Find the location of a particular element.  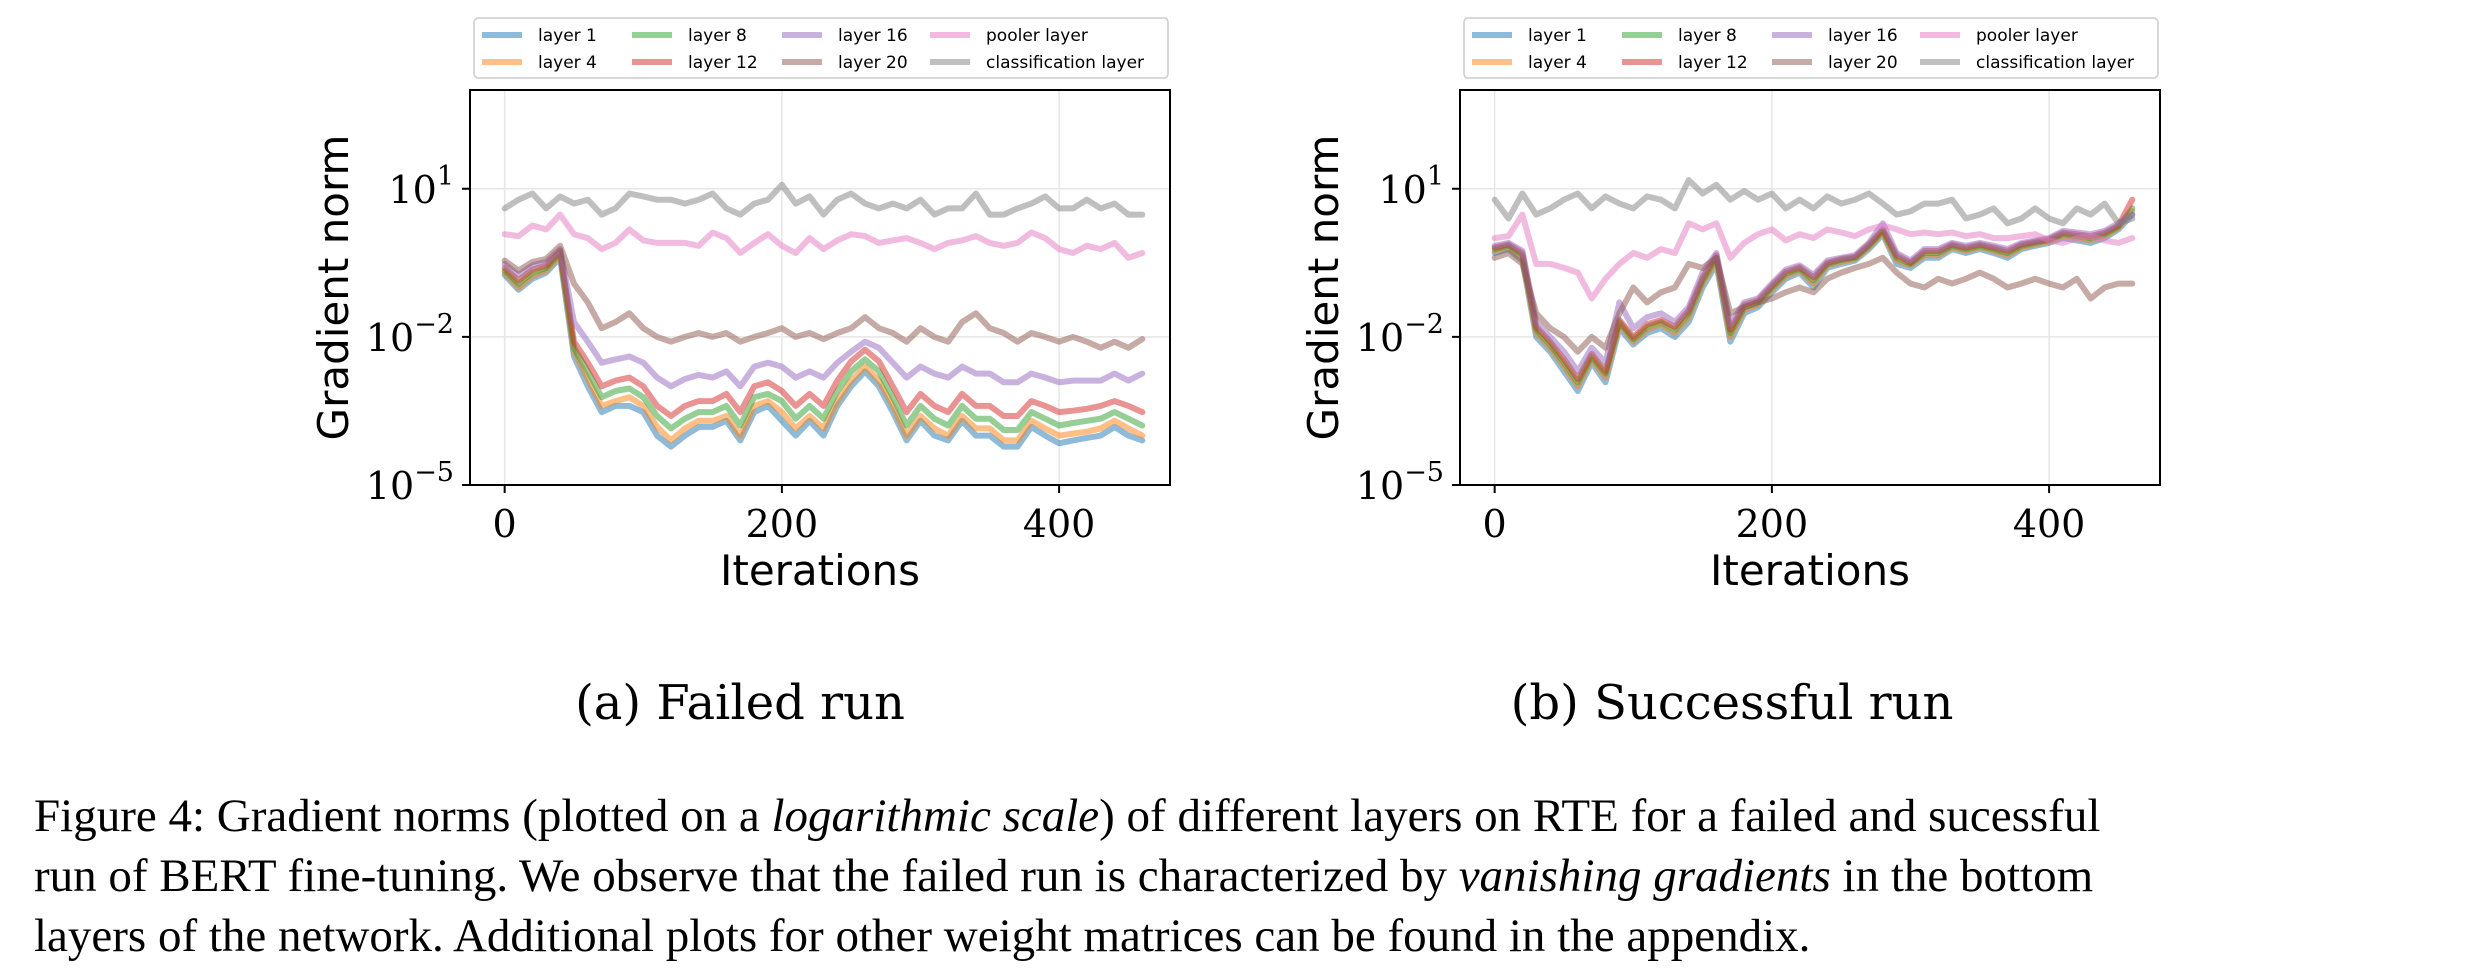

caption-emphasis: vanishing gradients is located at coordinates (1644, 876).